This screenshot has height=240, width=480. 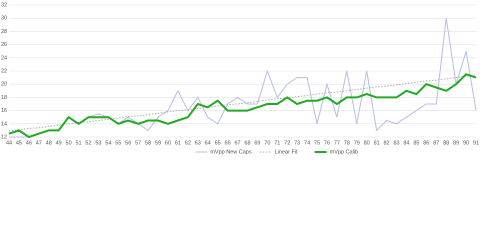 What do you see at coordinates (416, 143) in the screenshot?
I see `x-tick-label: 85` at bounding box center [416, 143].